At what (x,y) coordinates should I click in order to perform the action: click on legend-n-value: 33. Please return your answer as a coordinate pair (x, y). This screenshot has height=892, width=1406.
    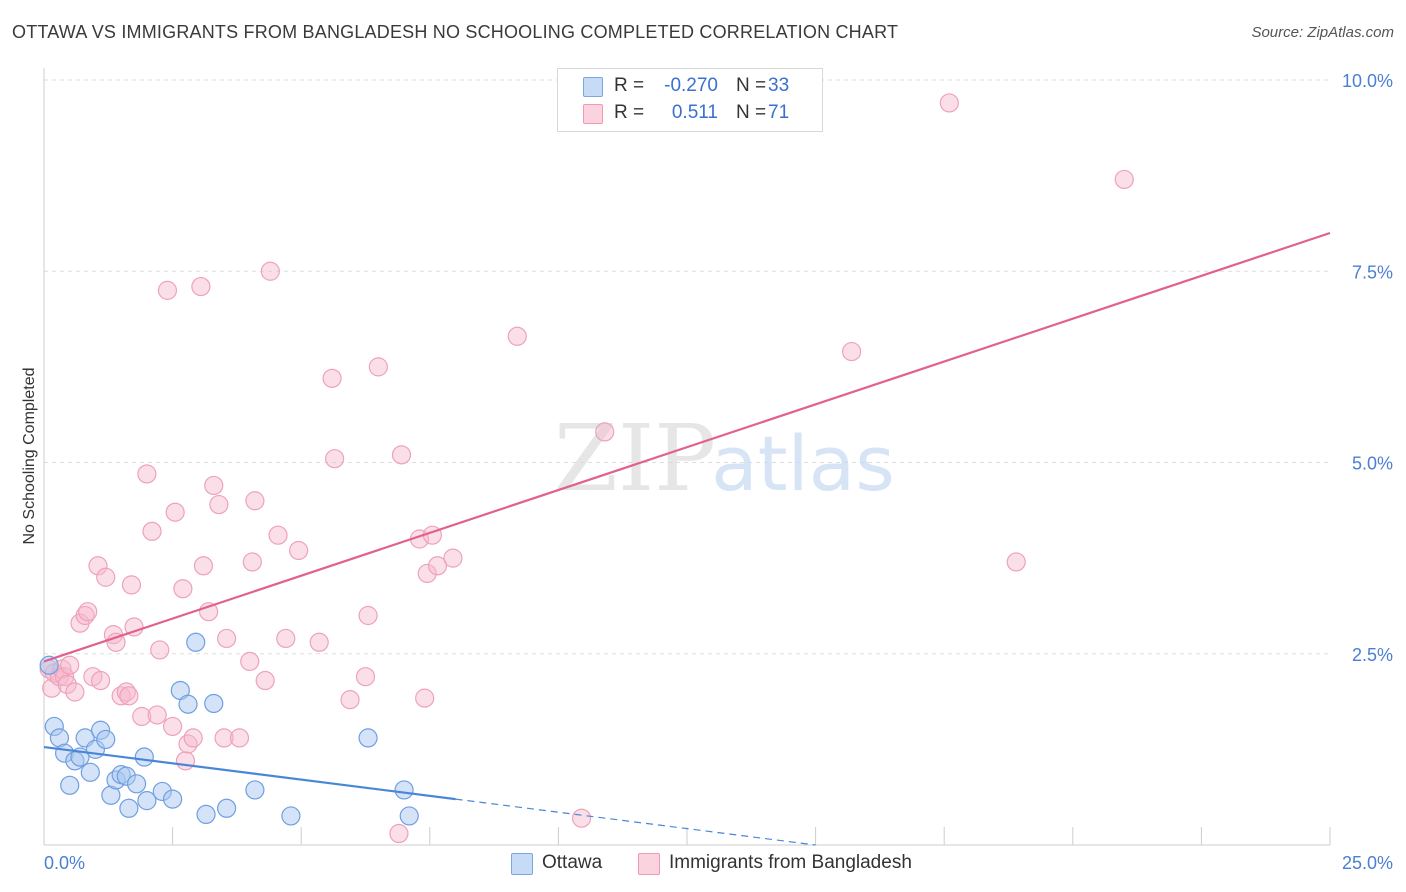
    Looking at the image, I should click on (779, 85).